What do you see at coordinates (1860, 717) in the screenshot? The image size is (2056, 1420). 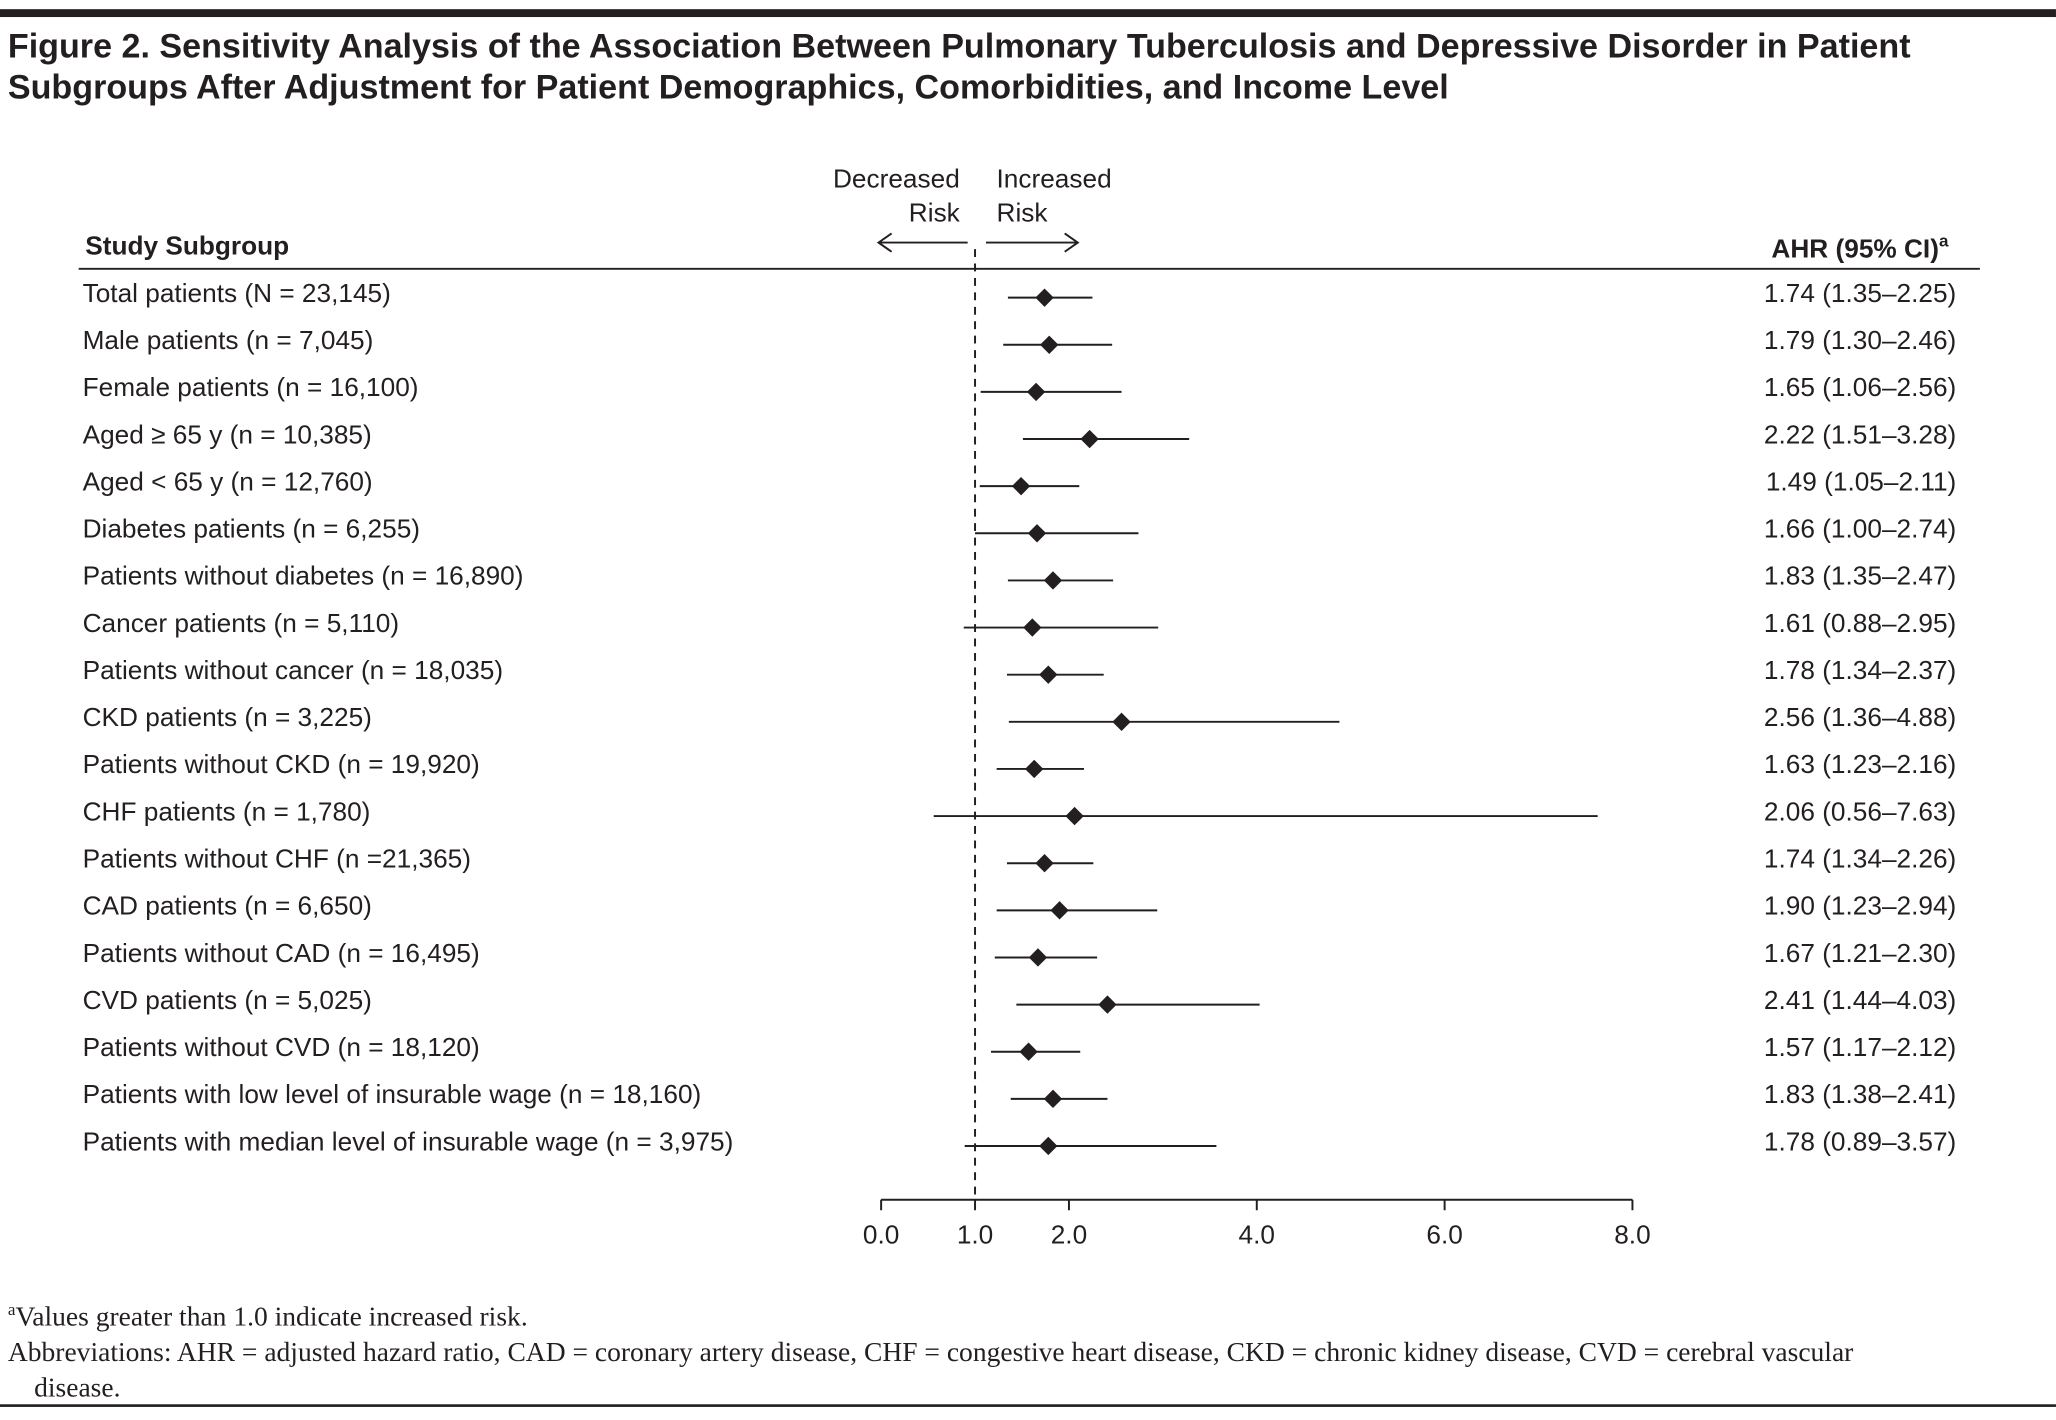 I see `value-label: 2.56 (1.36–4.88)` at bounding box center [1860, 717].